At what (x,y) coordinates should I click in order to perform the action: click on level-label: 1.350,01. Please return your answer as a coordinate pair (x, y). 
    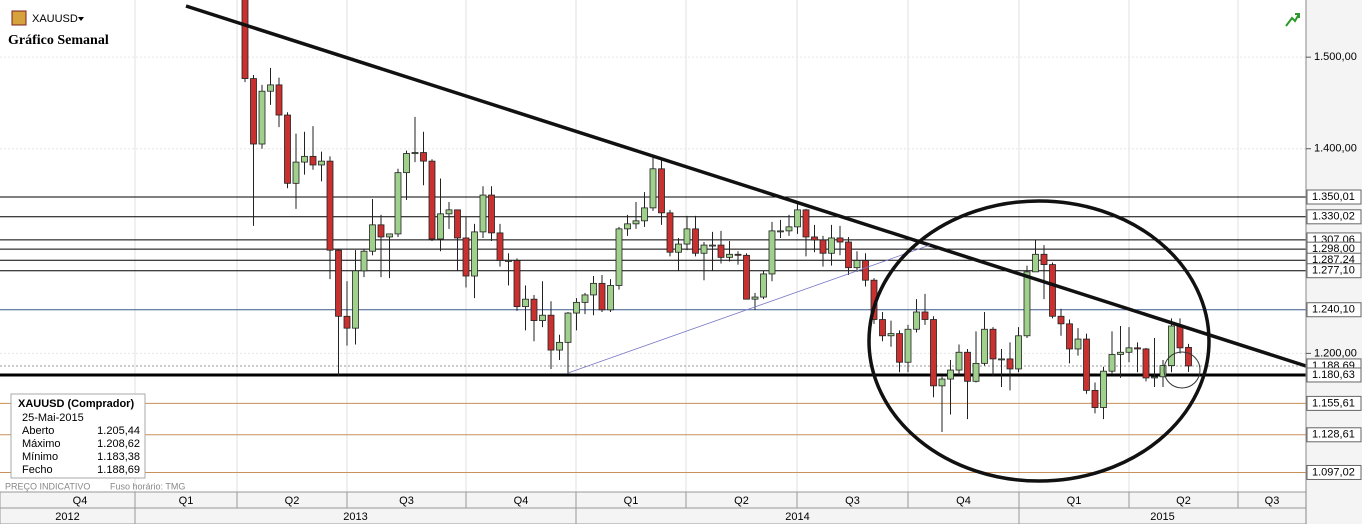
    Looking at the image, I should click on (1333, 197).